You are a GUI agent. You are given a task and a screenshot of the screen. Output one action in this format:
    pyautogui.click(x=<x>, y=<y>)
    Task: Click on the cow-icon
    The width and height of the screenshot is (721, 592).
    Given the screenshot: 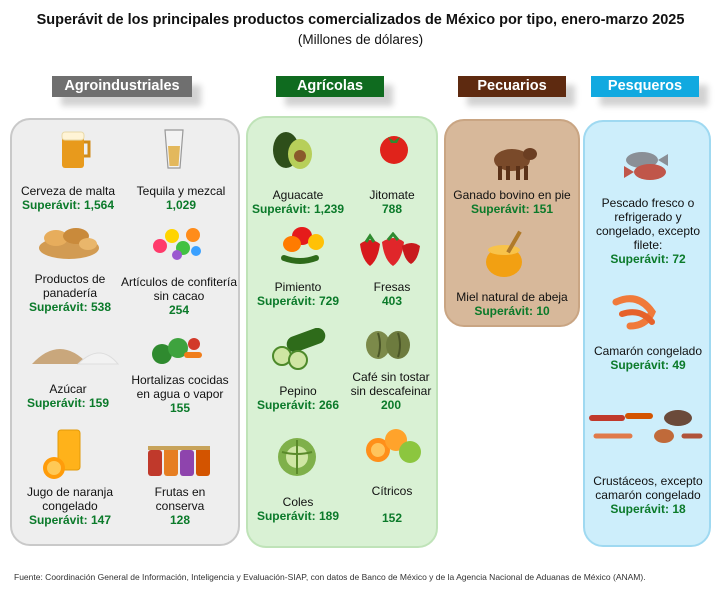 What is the action you would take?
    pyautogui.click(x=515, y=164)
    